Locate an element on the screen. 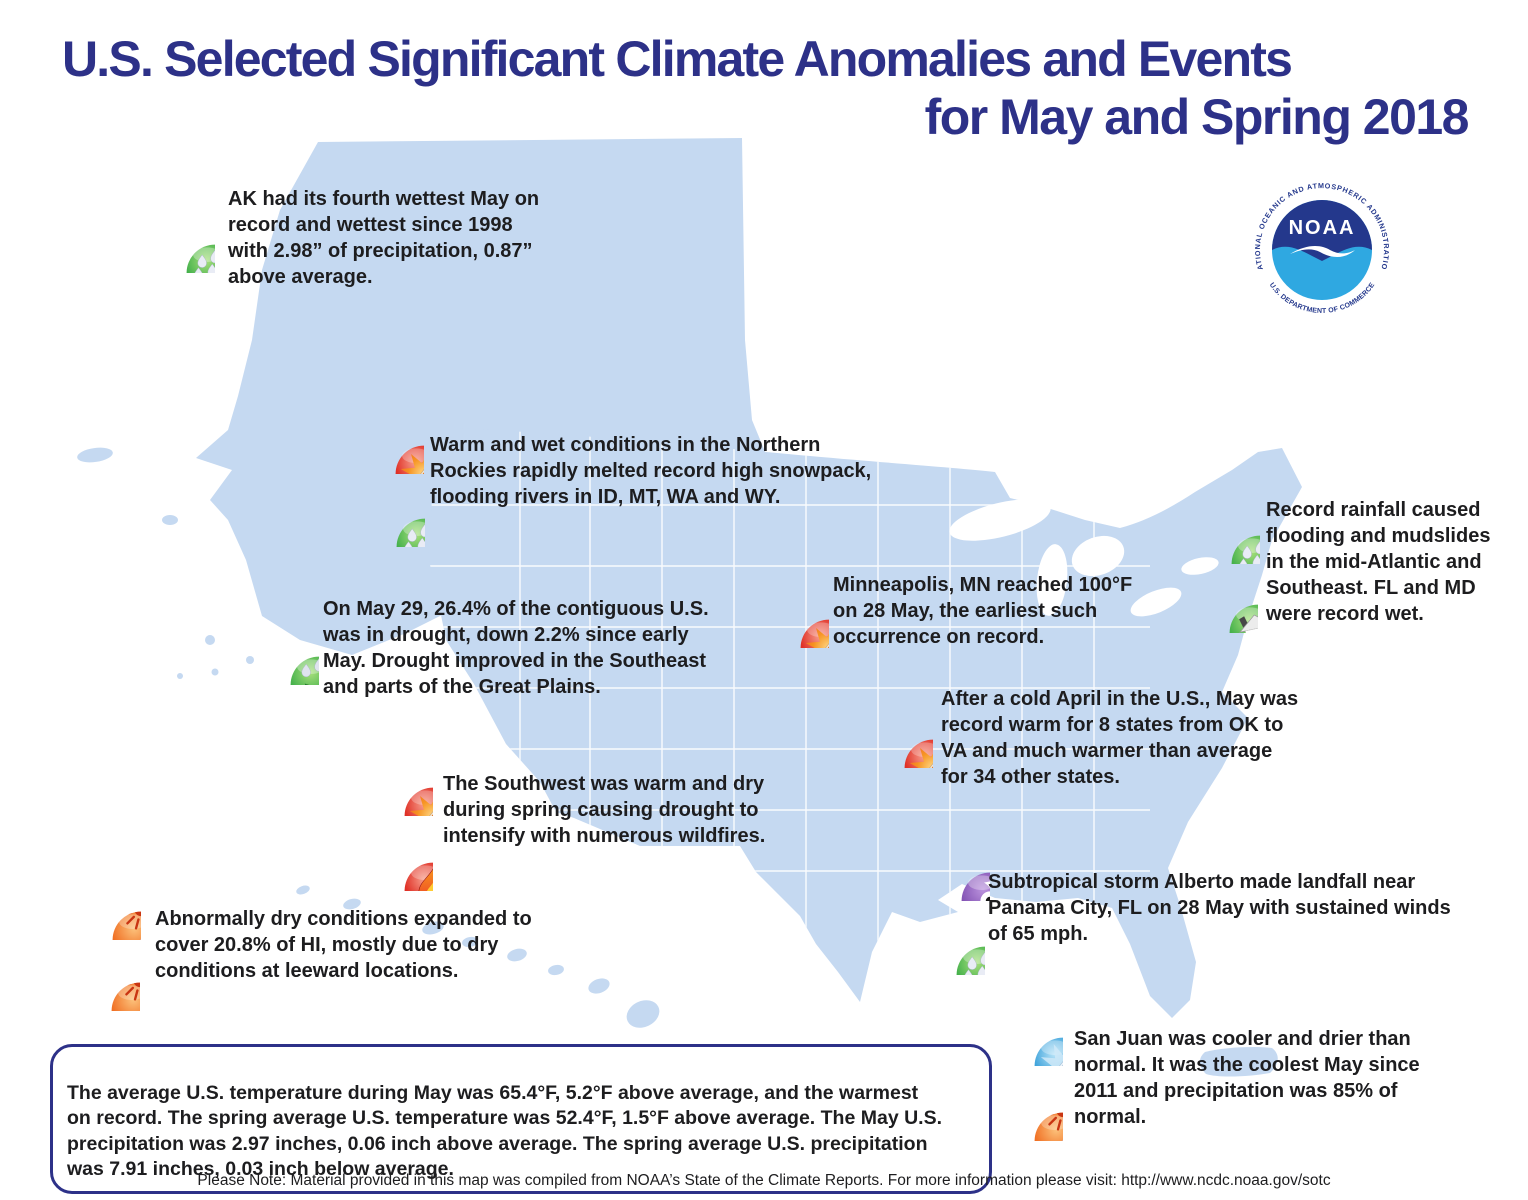  puerto-rico-shape is located at coordinates (1238, 1062).